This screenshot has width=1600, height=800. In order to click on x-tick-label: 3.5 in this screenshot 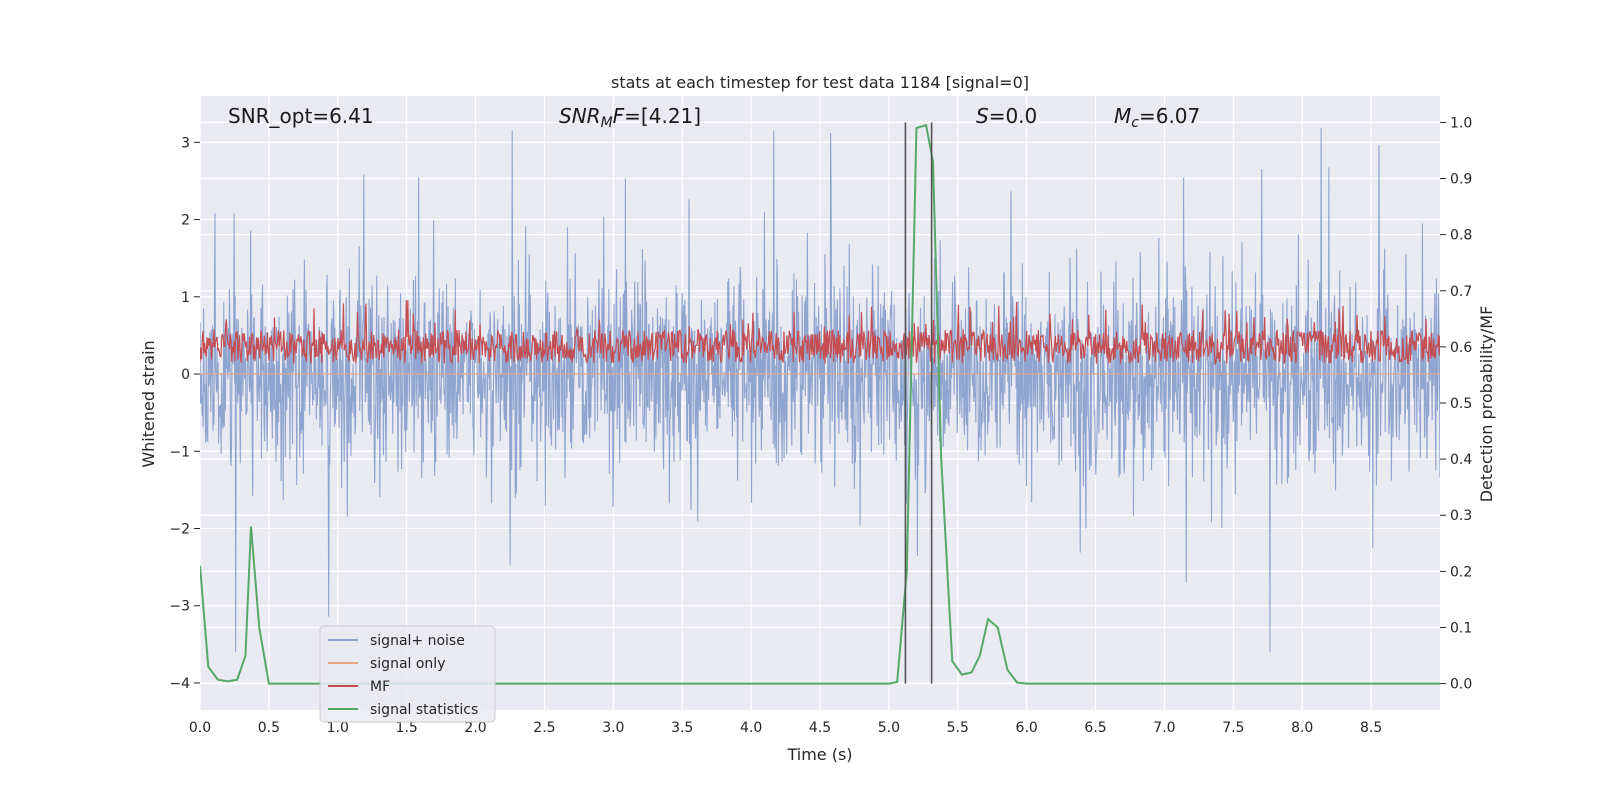, I will do `click(682, 728)`.